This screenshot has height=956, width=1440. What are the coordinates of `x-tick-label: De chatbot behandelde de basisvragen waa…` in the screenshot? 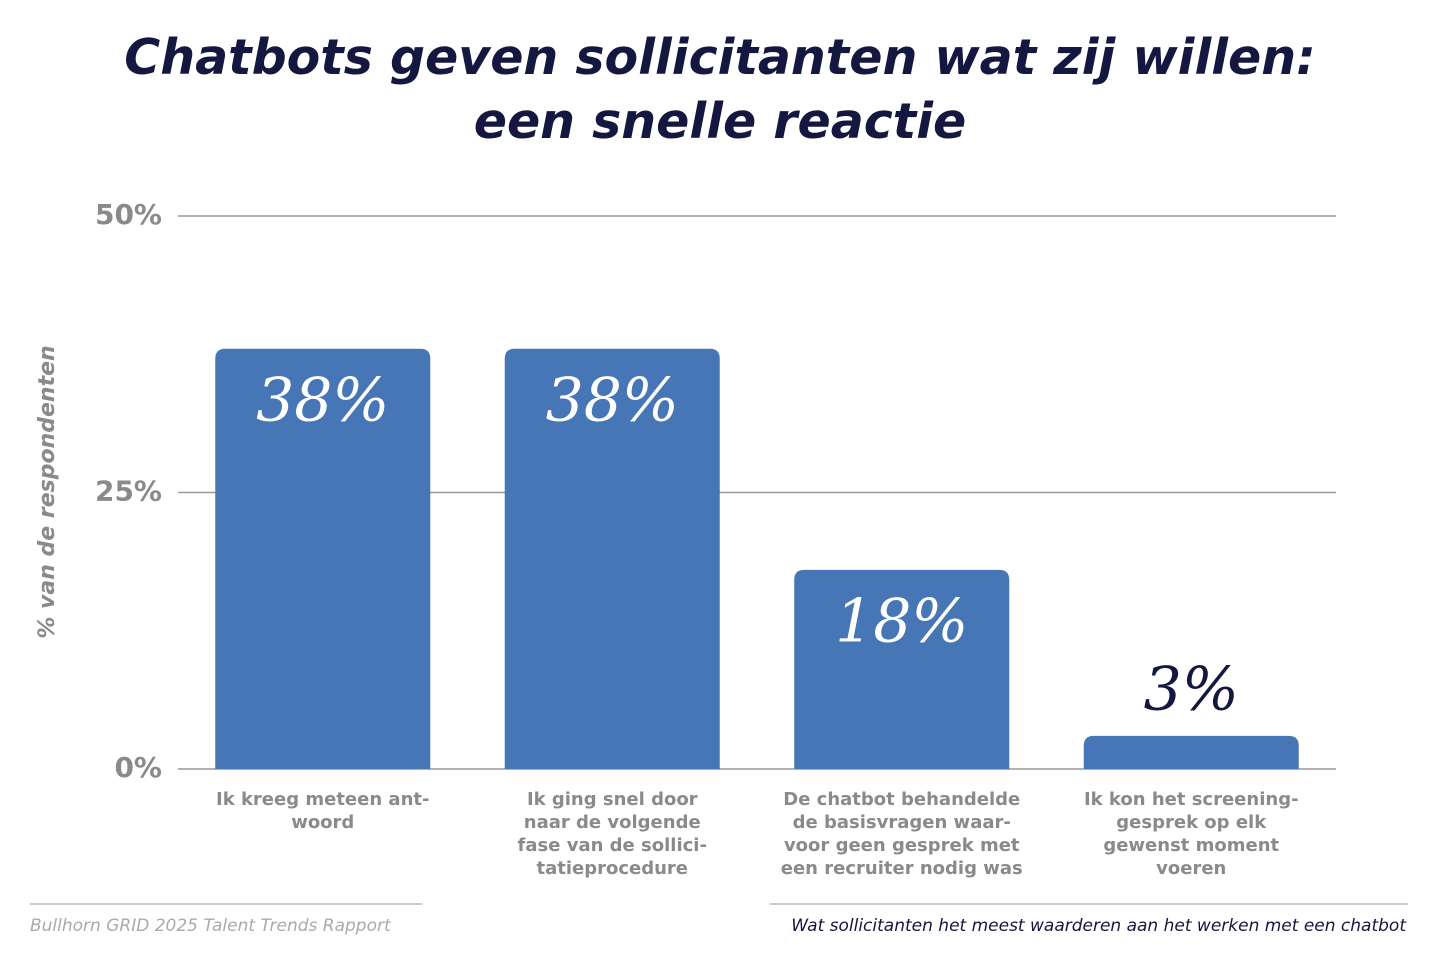 It's located at (901, 834).